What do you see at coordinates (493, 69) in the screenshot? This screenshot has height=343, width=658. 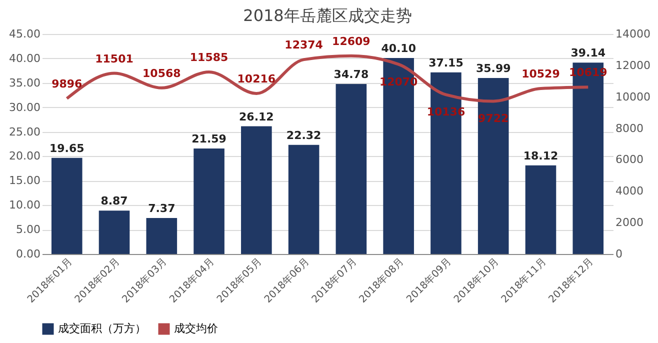 I see `data-label: 35.99` at bounding box center [493, 69].